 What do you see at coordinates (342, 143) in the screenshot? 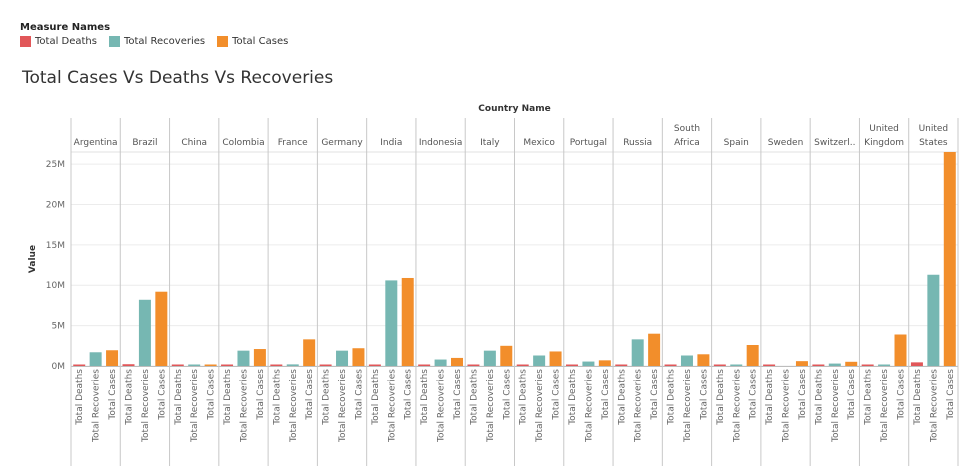
I see `country-header-label: Germany` at bounding box center [342, 143].